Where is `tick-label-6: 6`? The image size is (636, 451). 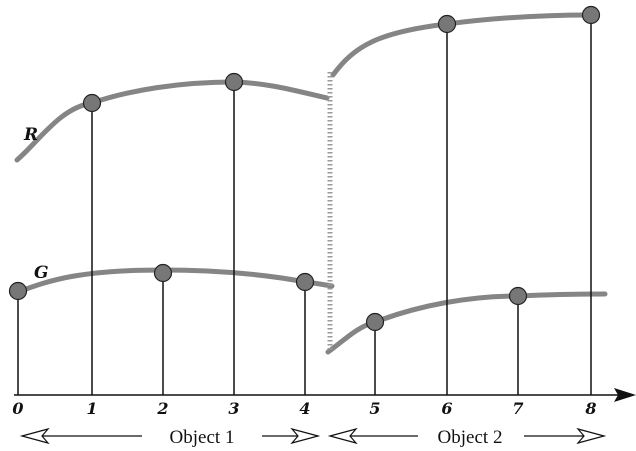 tick-label-6: 6 is located at coordinates (446, 408).